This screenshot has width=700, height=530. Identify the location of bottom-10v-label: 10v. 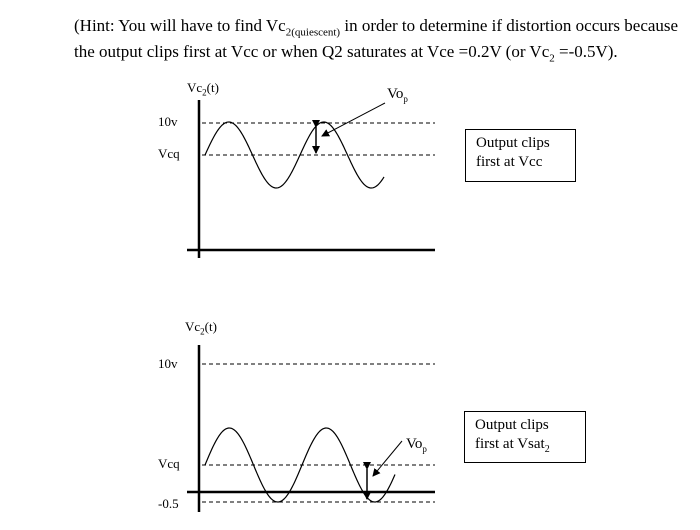
(168, 363).